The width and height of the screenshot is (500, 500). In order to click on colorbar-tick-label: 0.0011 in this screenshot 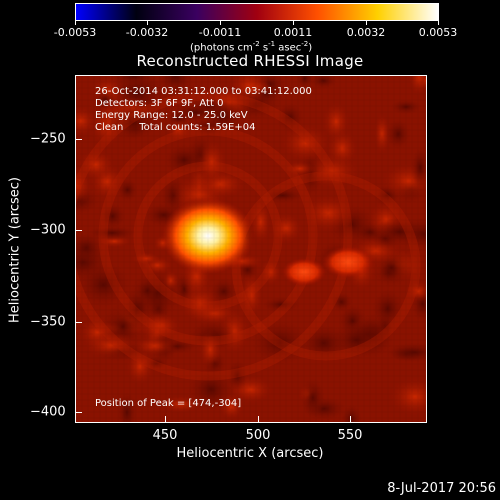, I will do `click(293, 32)`.